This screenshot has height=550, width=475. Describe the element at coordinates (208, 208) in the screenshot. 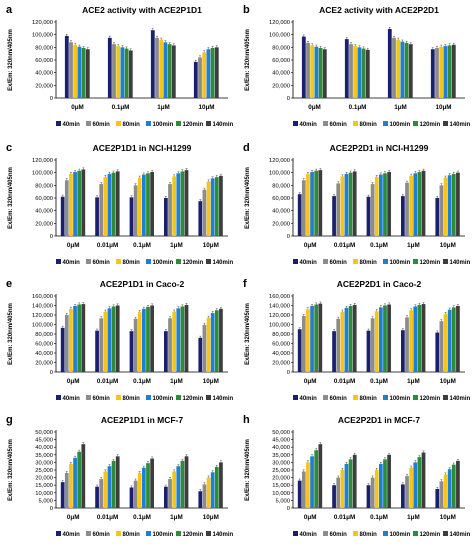

I see `bar-80min-10μM` at that location.